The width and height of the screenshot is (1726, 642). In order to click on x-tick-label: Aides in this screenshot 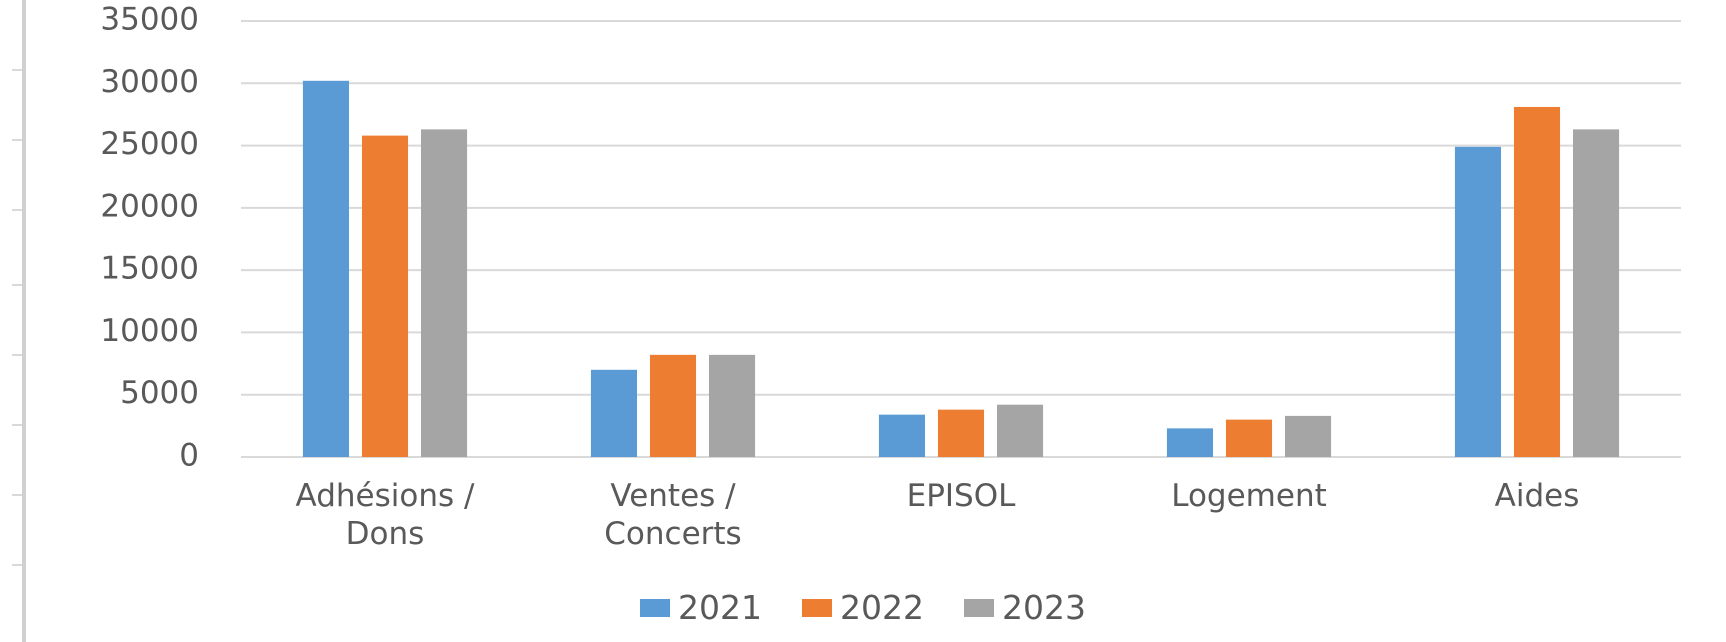, I will do `click(1537, 496)`.